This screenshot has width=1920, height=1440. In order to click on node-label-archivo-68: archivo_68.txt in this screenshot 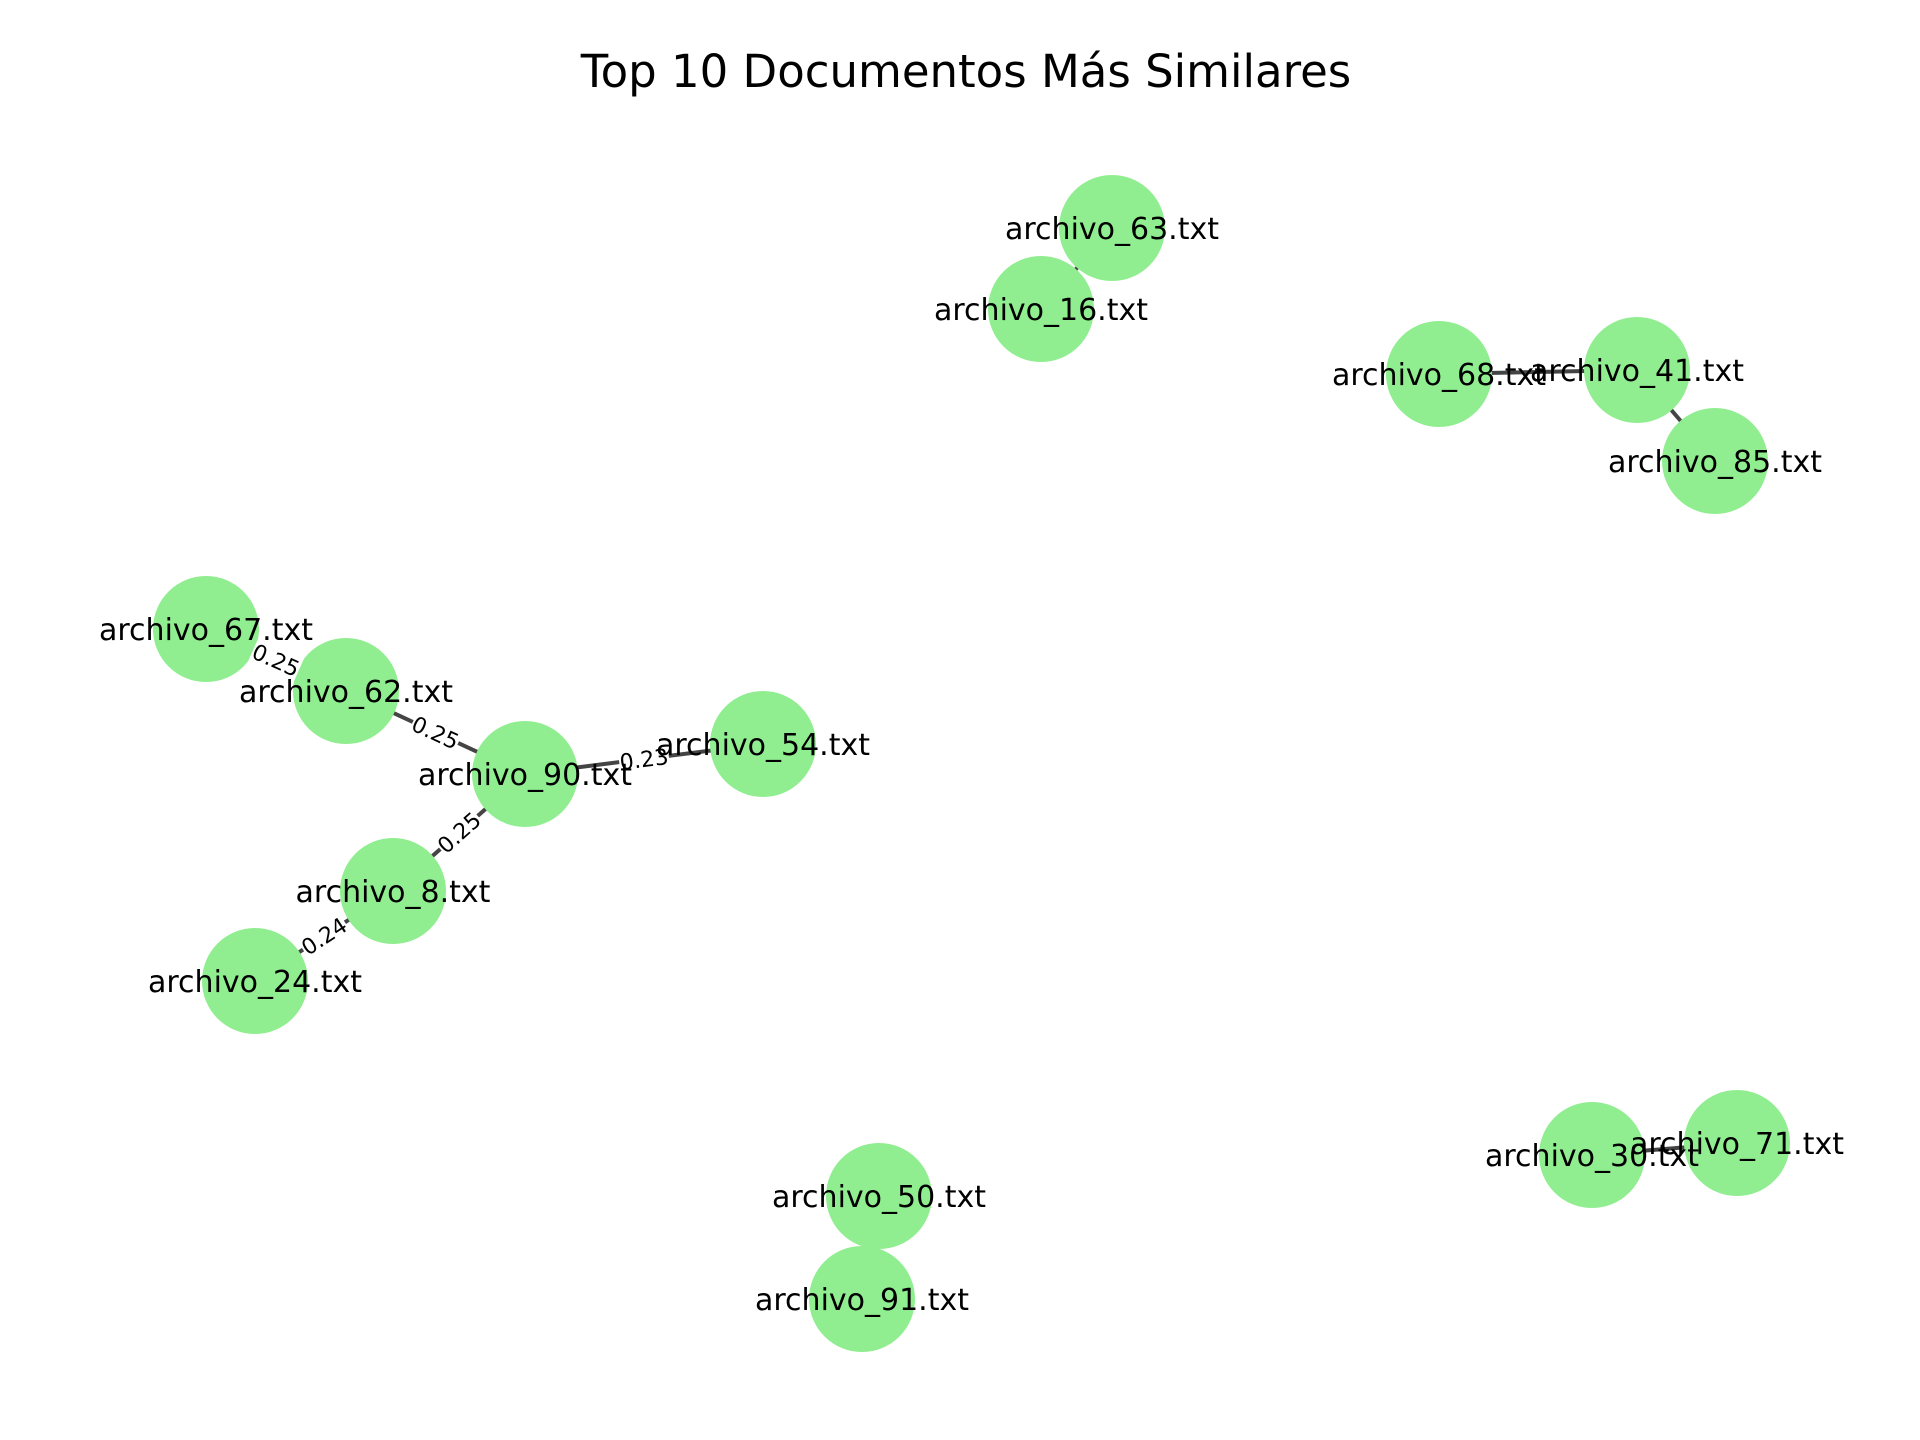, I will do `click(1439, 375)`.